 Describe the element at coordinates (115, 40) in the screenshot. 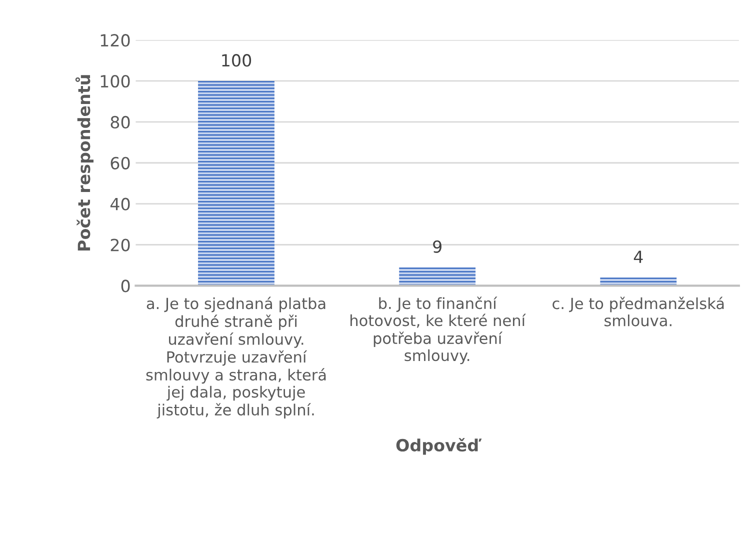

I see `y-tick-label: 120` at that location.